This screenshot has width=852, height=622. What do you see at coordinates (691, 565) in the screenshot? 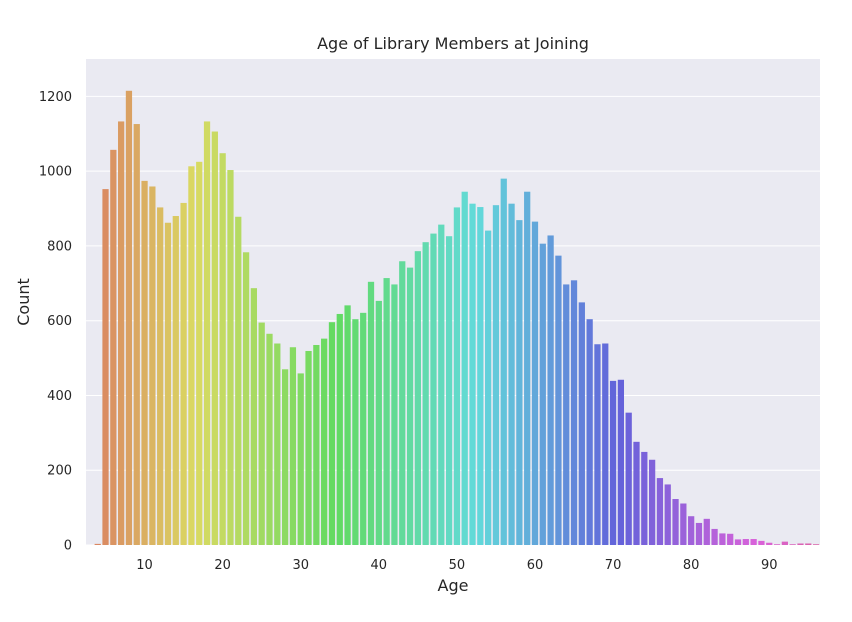
I see `x-tick-label: 80` at bounding box center [691, 565].